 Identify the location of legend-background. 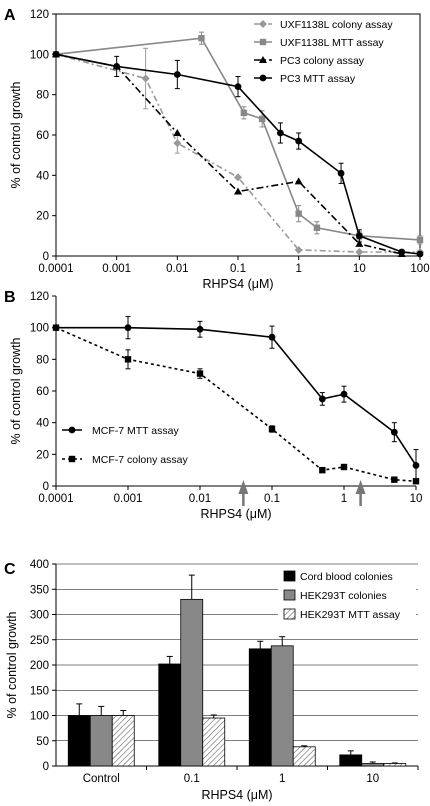
(347, 598).